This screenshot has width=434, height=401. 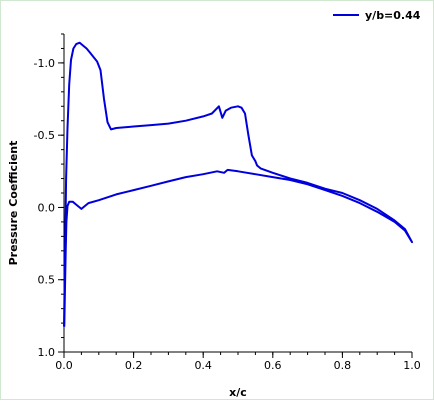 I want to click on x-tick-label: 1.0, so click(x=412, y=365).